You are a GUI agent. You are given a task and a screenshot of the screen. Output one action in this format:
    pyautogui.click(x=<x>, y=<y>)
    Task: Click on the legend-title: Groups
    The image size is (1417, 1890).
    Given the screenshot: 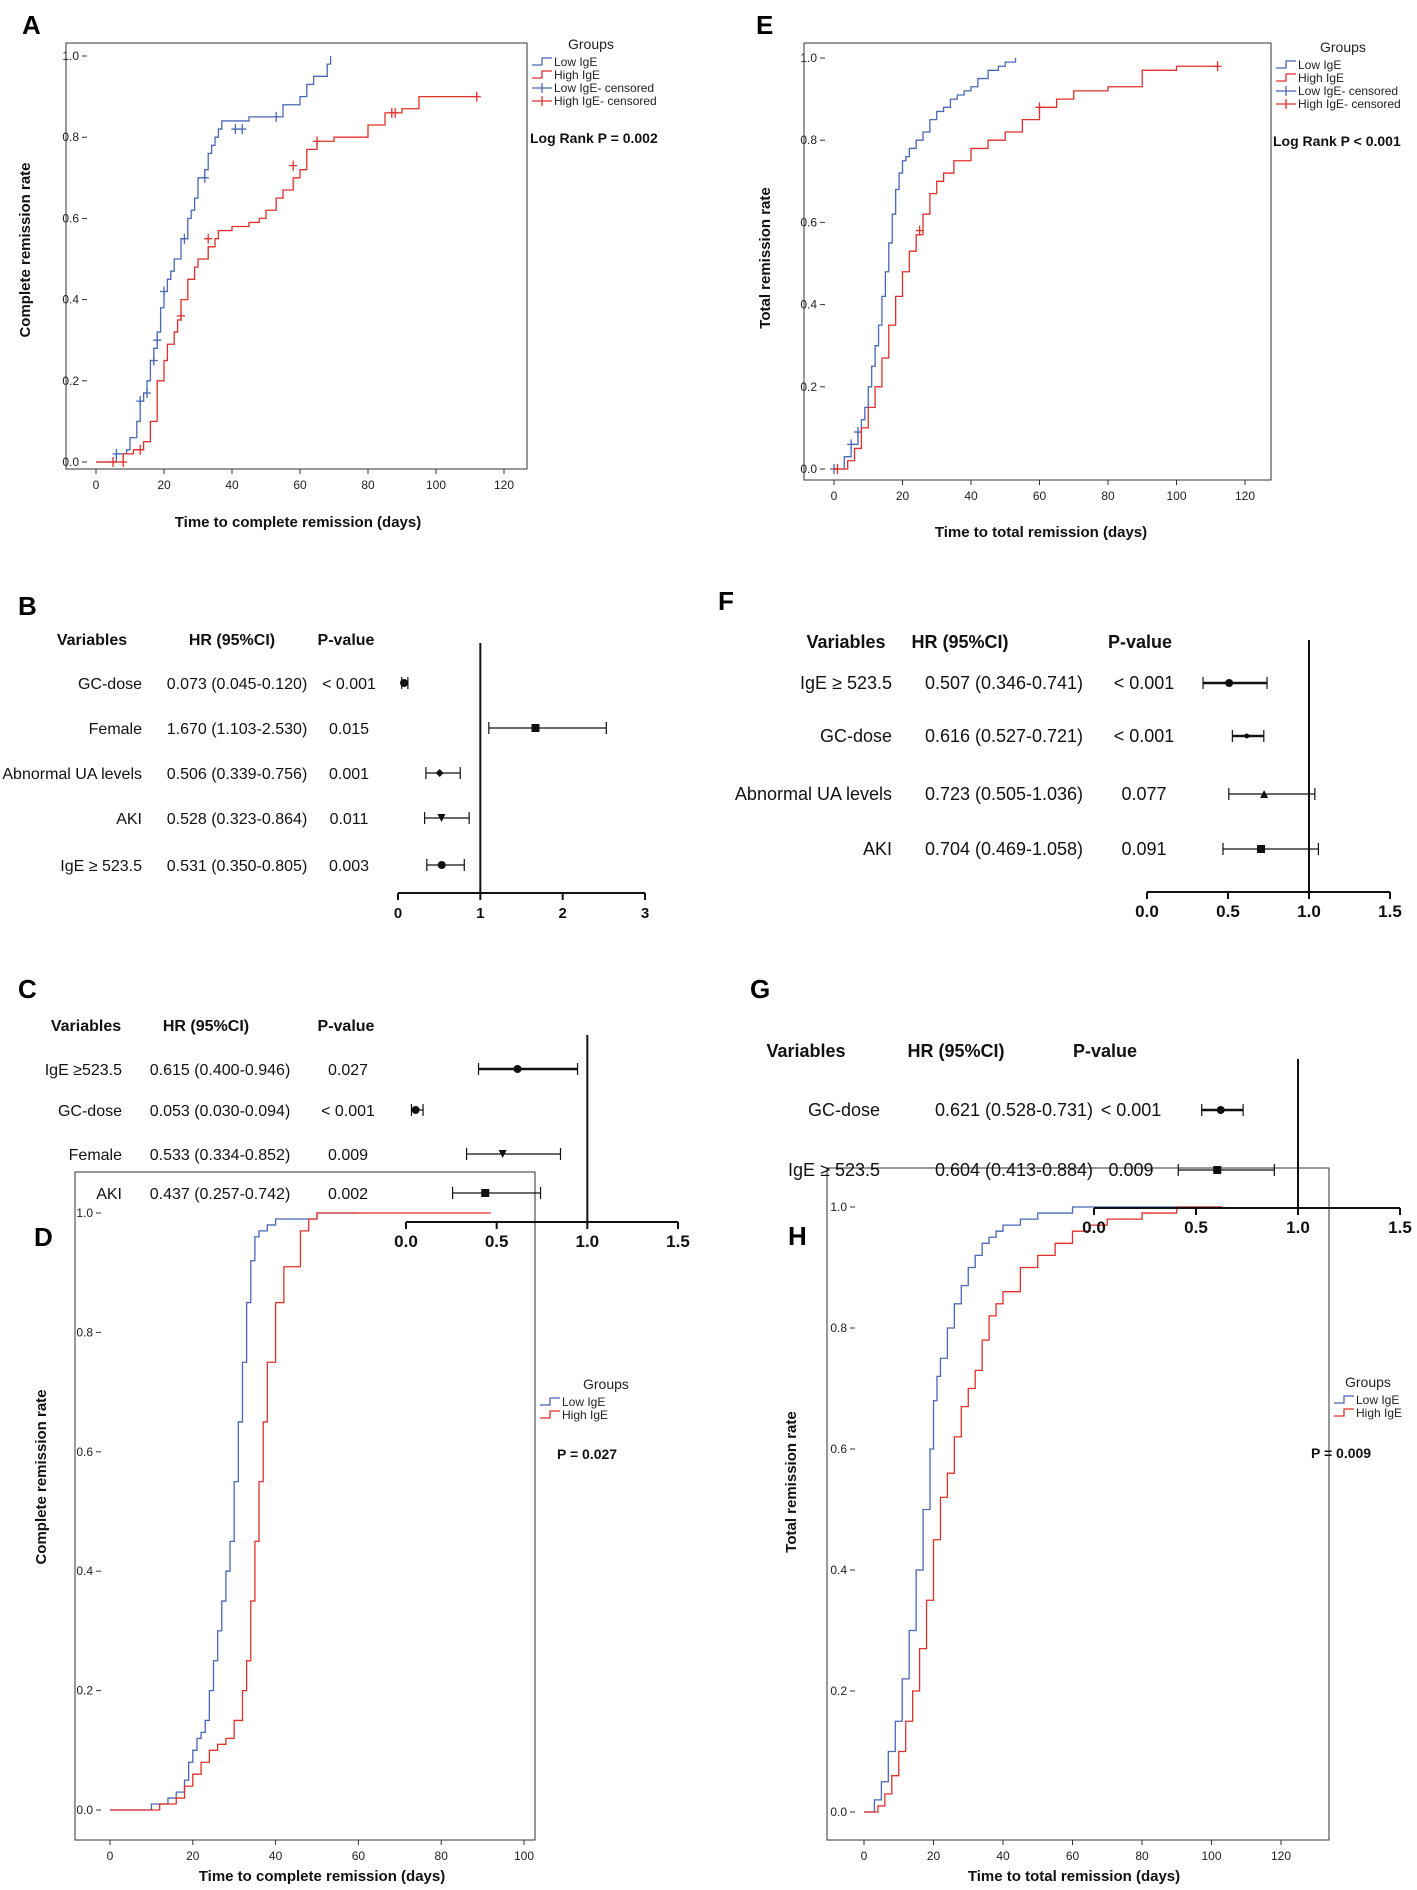 What is the action you would take?
    pyautogui.click(x=606, y=1384)
    